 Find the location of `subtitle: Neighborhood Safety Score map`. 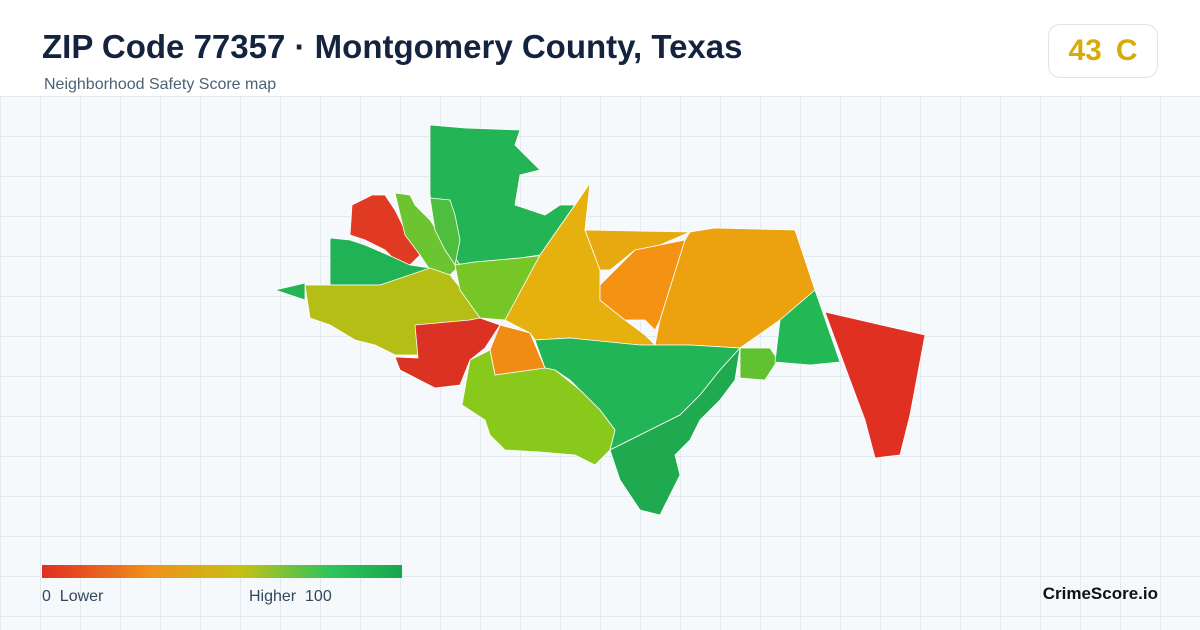

subtitle: Neighborhood Safety Score map is located at coordinates (160, 84).